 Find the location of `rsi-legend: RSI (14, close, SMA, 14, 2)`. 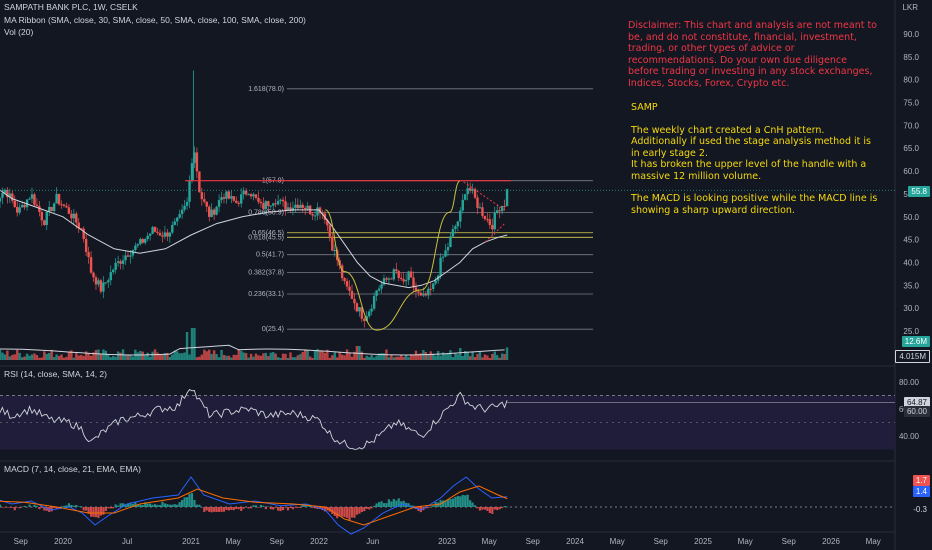

rsi-legend: RSI (14, close, SMA, 14, 2) is located at coordinates (55, 374).